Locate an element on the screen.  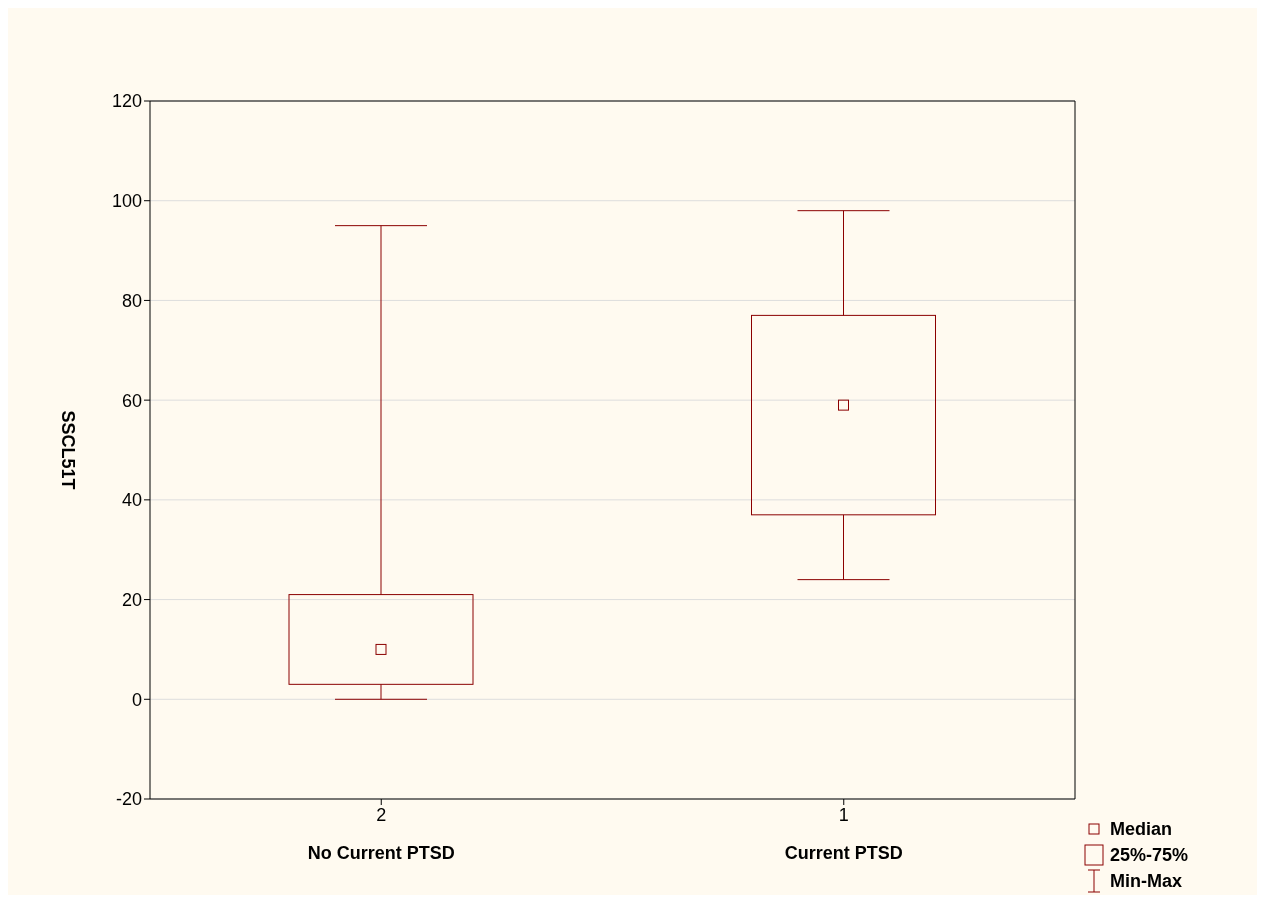
text: Median is located at coordinates (1141, 829).